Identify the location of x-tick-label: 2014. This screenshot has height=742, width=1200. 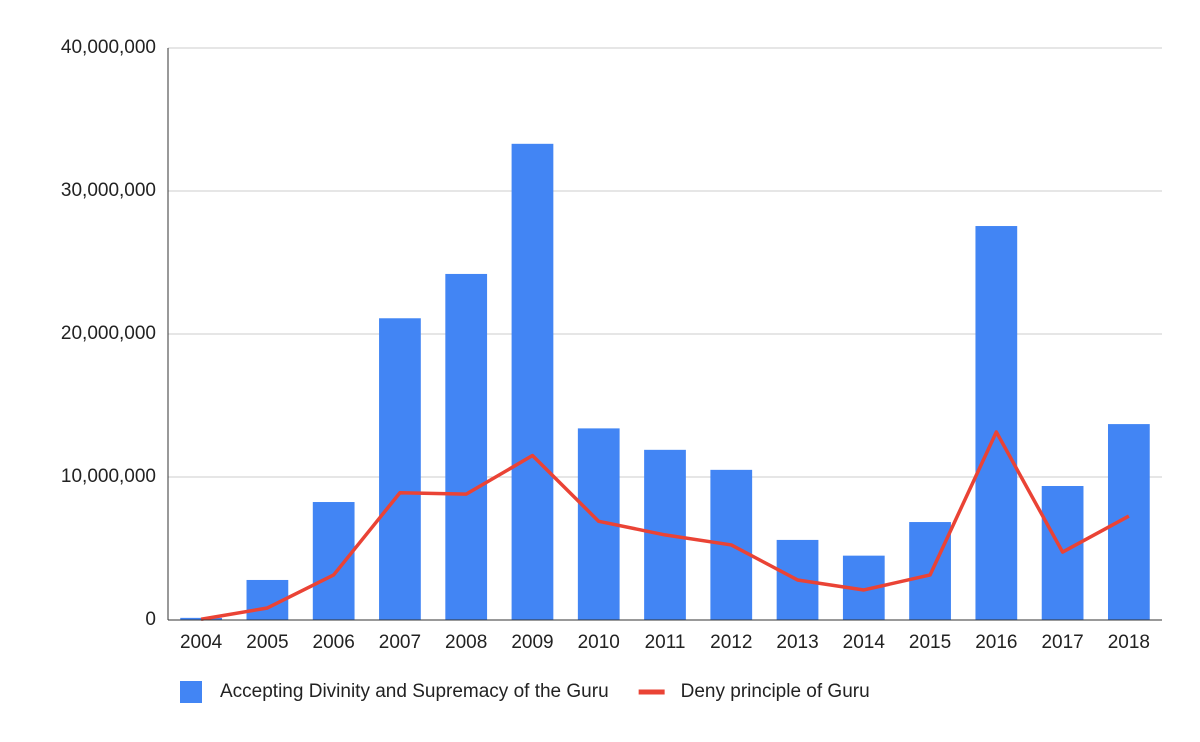
(864, 642).